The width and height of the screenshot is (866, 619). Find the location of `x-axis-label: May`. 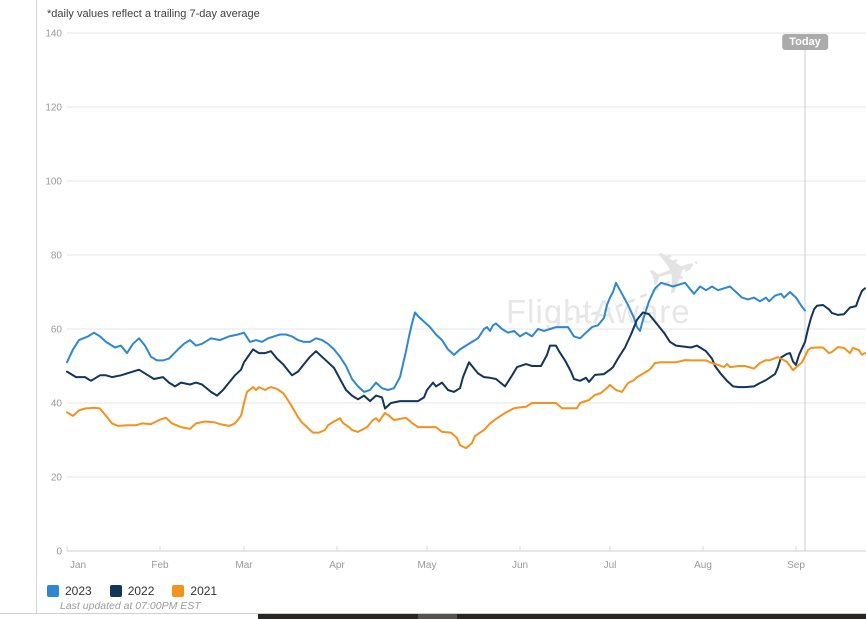

x-axis-label: May is located at coordinates (427, 565).